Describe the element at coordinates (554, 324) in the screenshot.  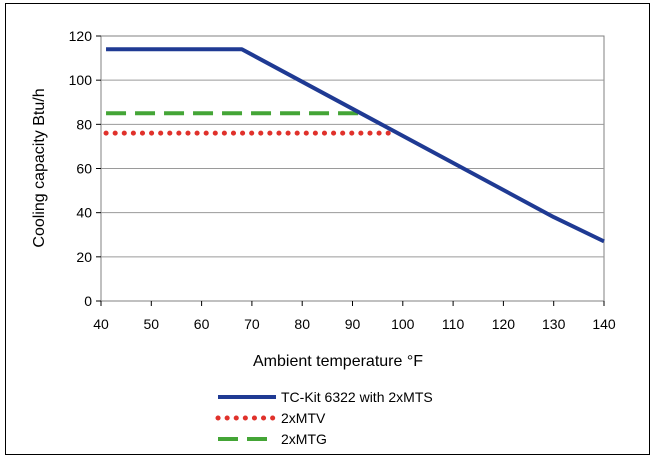
I see `x-tick-label-130: 130` at that location.